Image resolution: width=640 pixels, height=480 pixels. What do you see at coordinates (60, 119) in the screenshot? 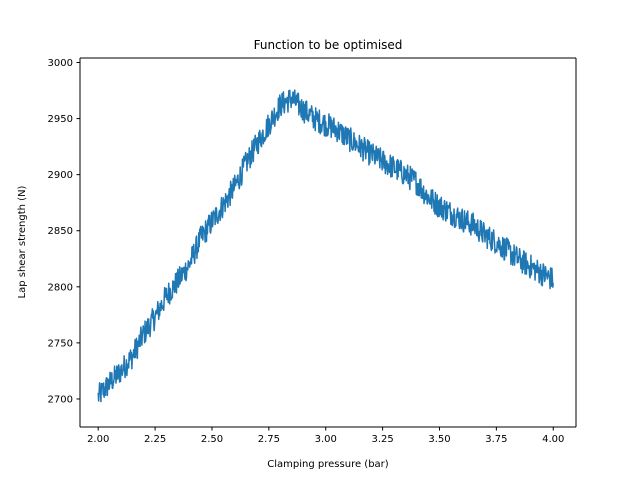
I see `y-tick-label: 2950` at bounding box center [60, 119].